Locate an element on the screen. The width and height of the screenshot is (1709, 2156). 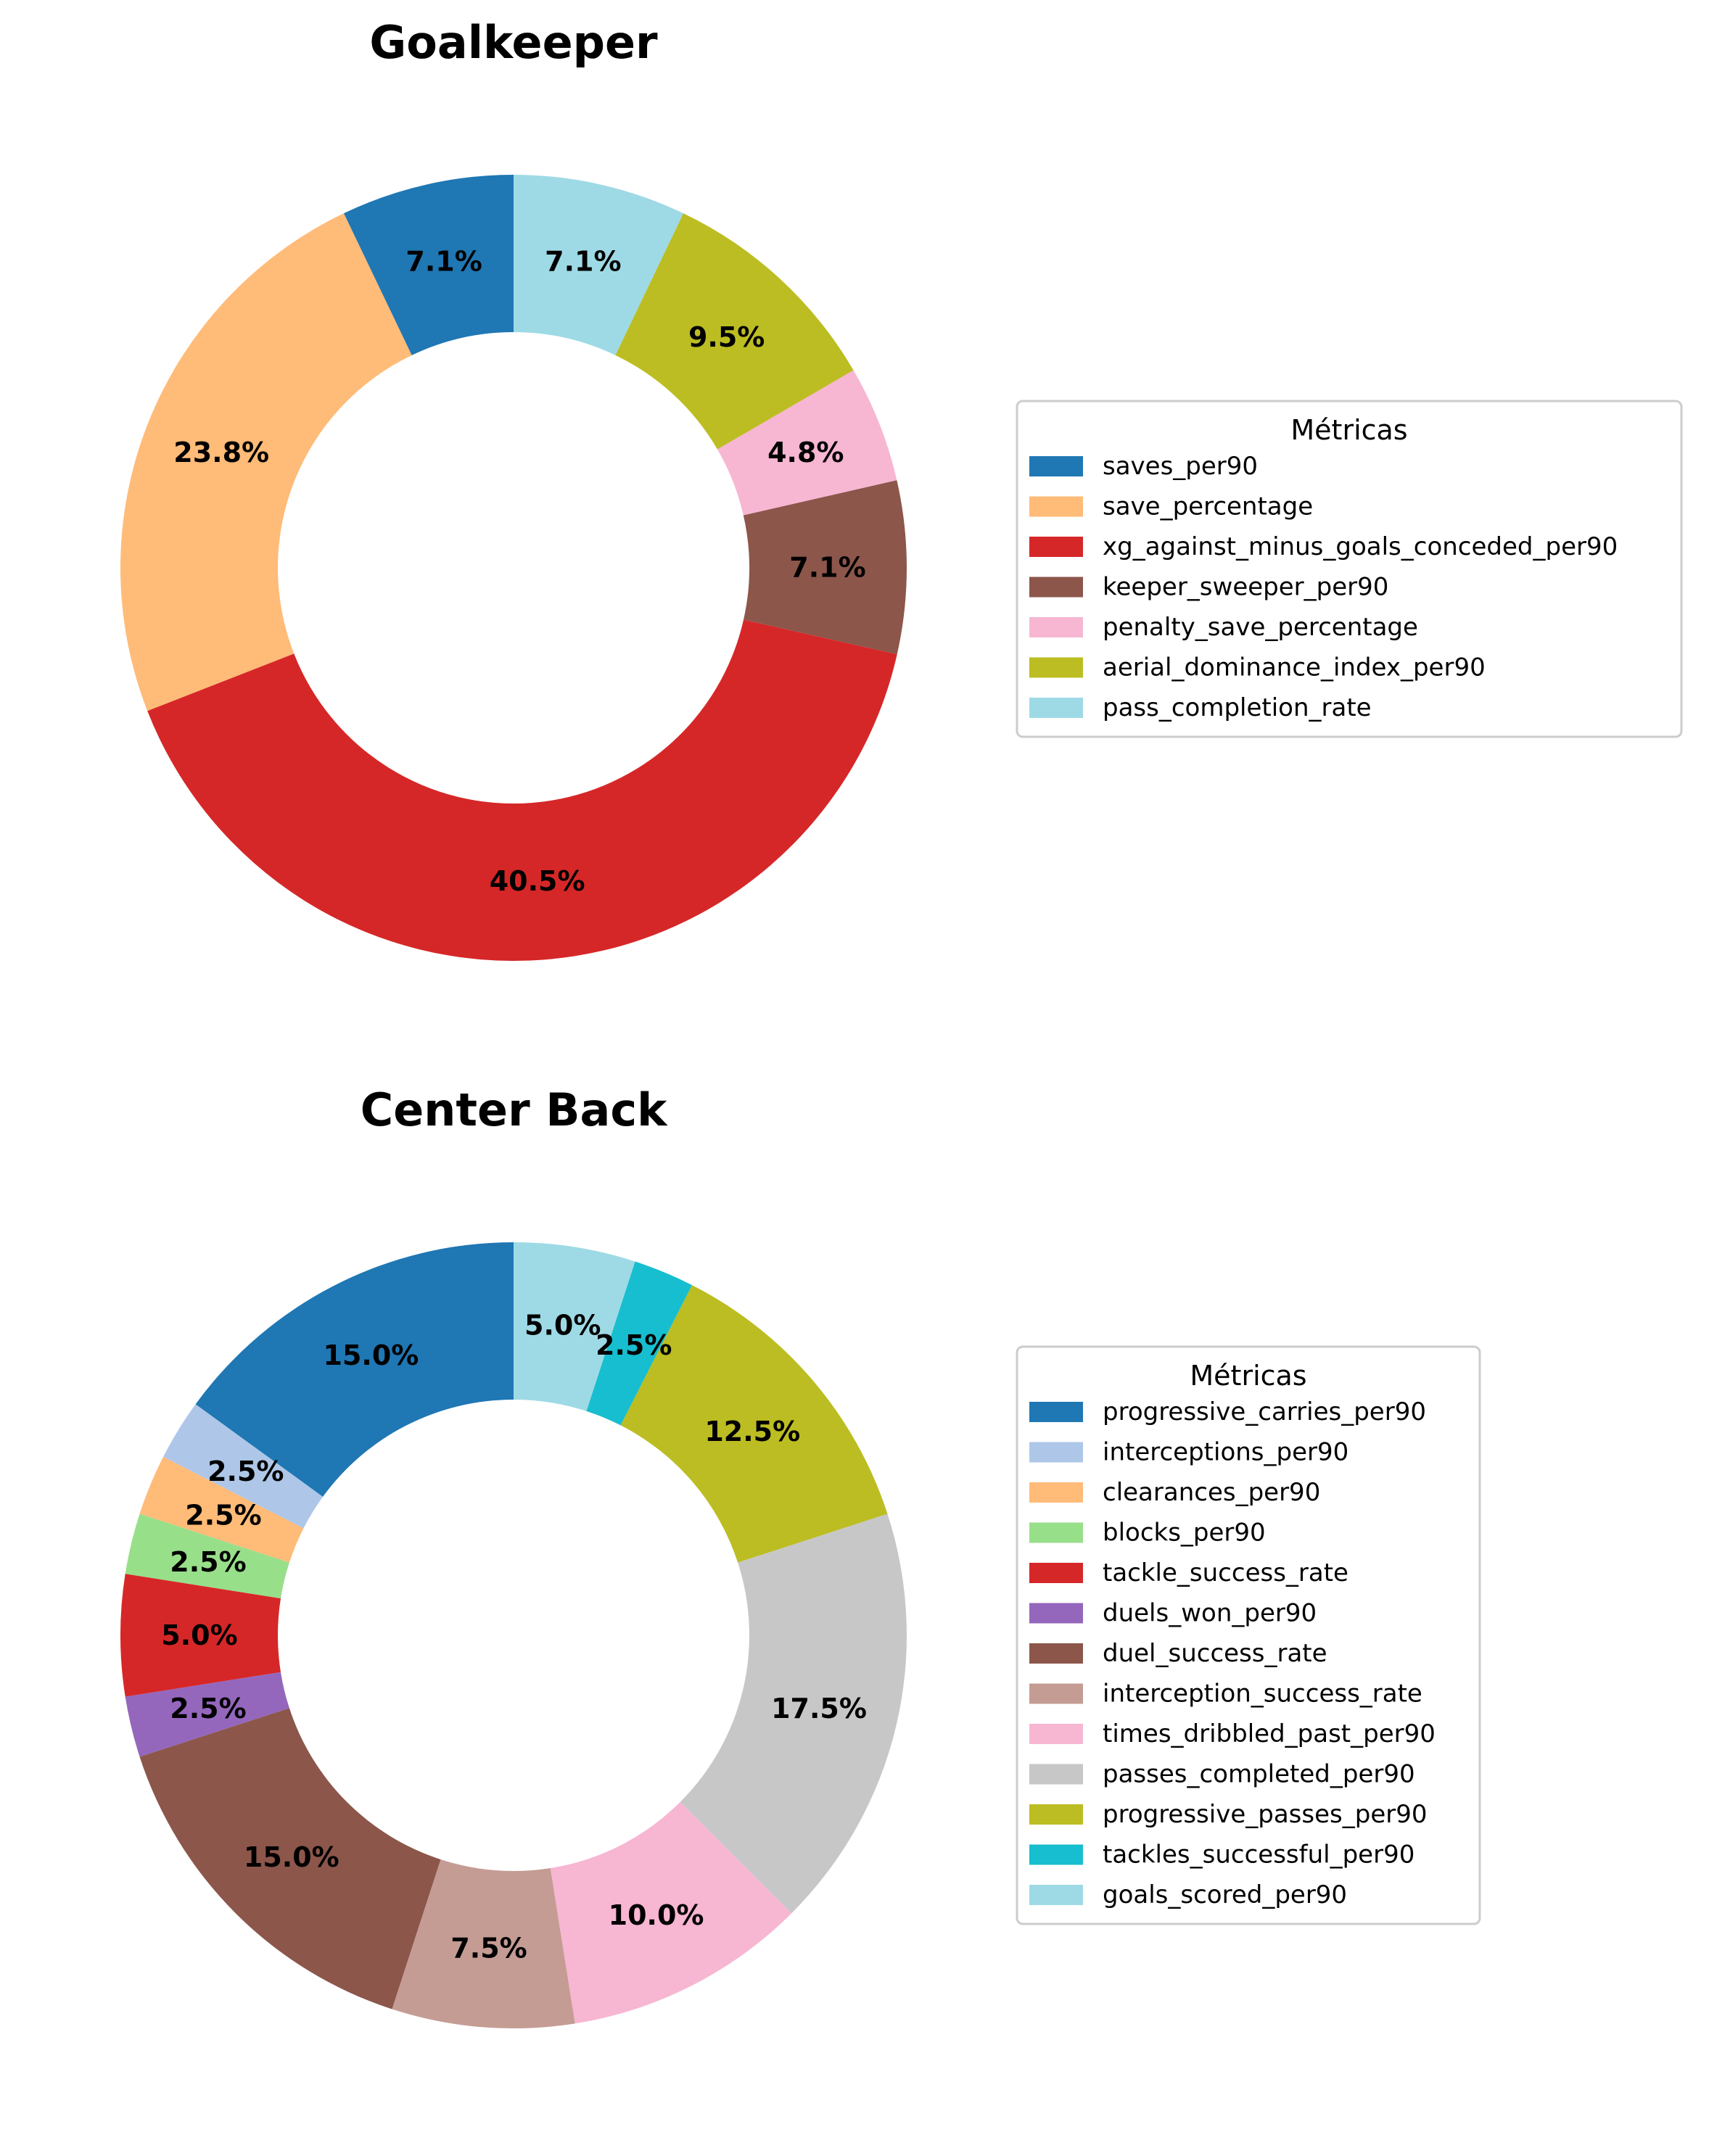
center-back-slice-label-clearances-per90: 2.5% is located at coordinates (223, 1515).